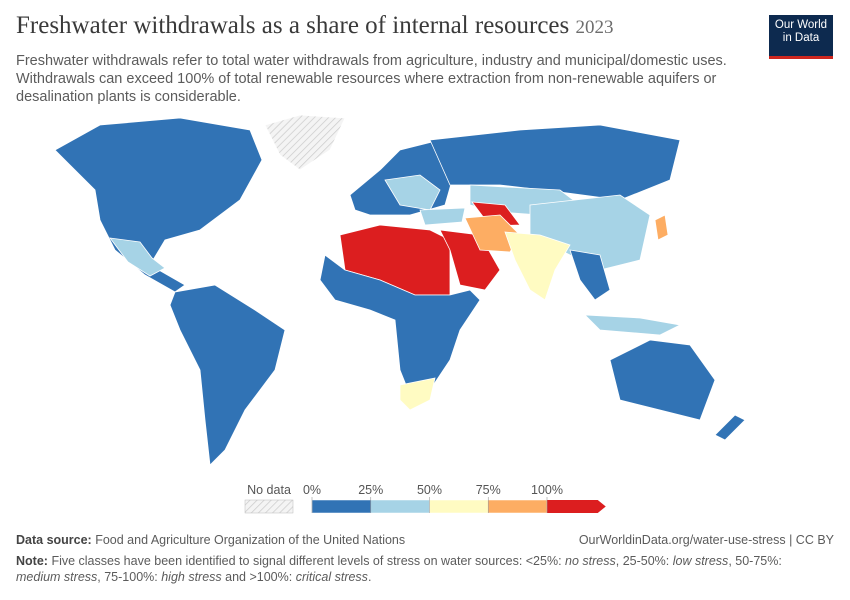  I want to click on note-part: low stress, so click(700, 561).